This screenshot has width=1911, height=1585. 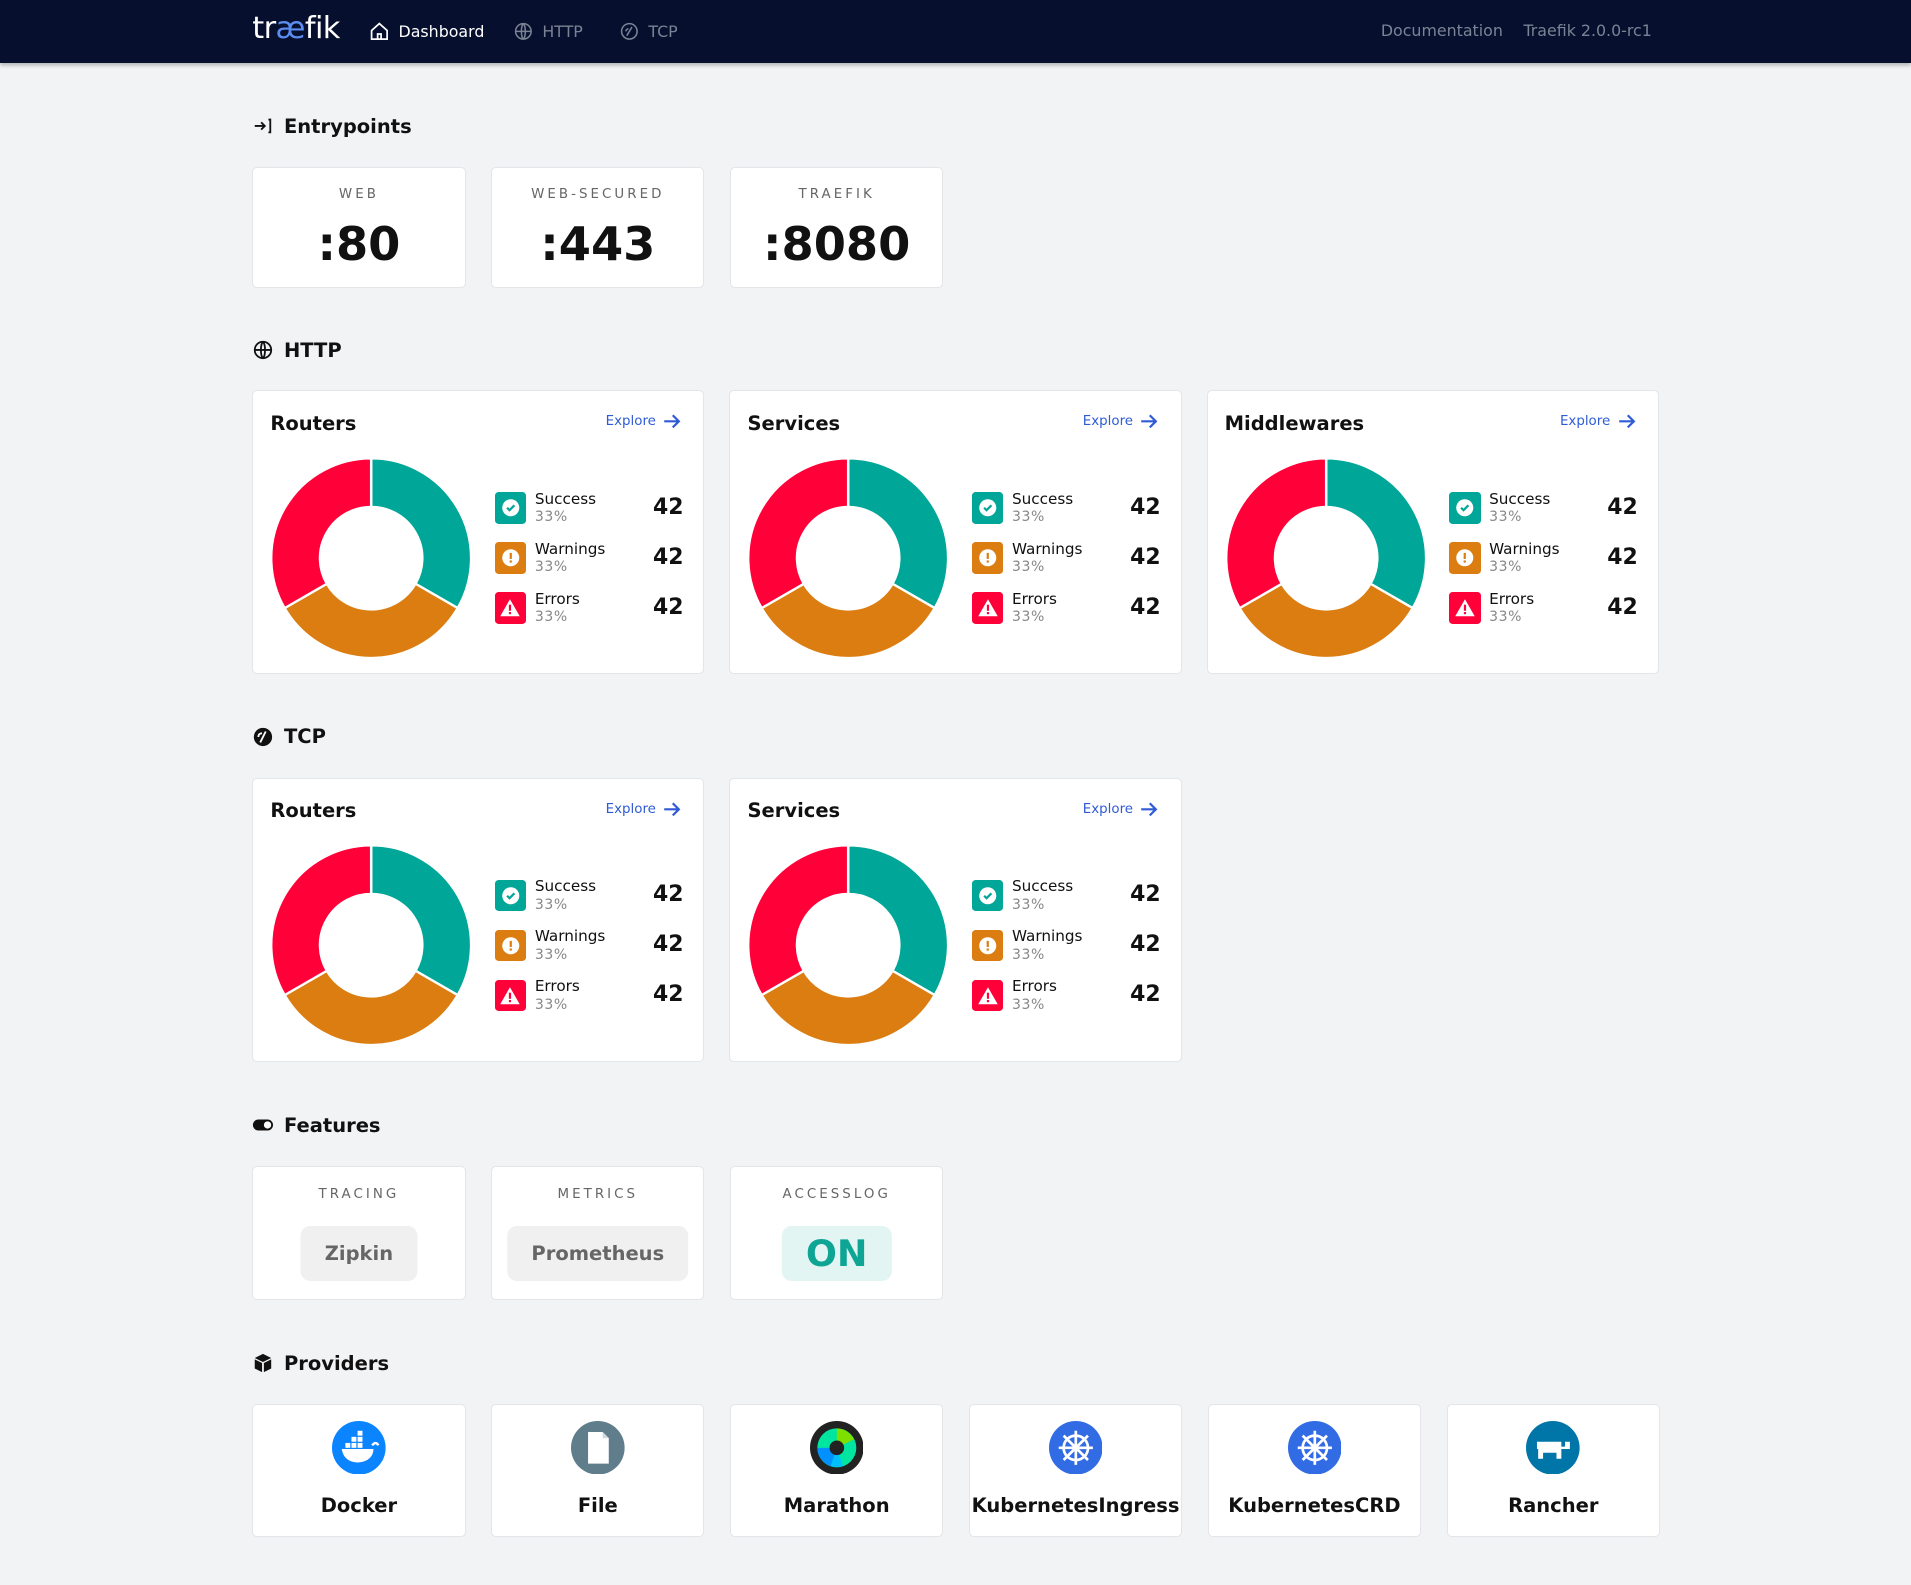 I want to click on entrypoint-port: :8080, so click(x=836, y=243).